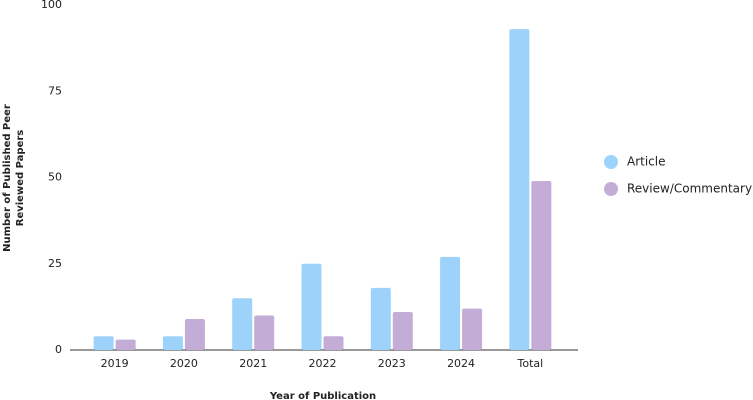 The height and width of the screenshot is (400, 753). I want to click on y-tick-label: 75, so click(55, 90).